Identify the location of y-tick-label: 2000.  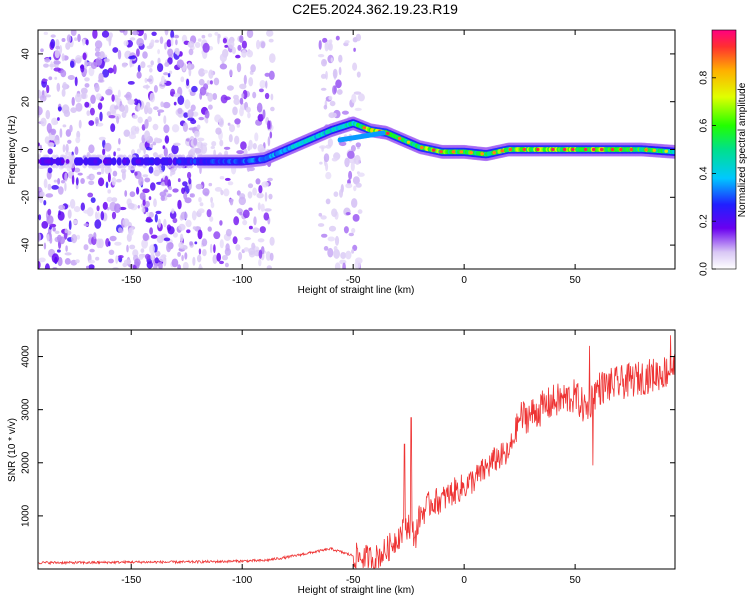
(26, 462).